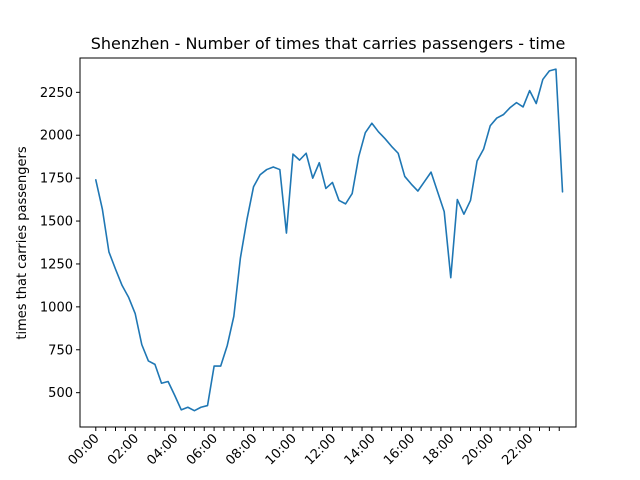 This screenshot has width=640, height=480. Describe the element at coordinates (281, 449) in the screenshot. I see `x-tick-label: 10:00` at that location.